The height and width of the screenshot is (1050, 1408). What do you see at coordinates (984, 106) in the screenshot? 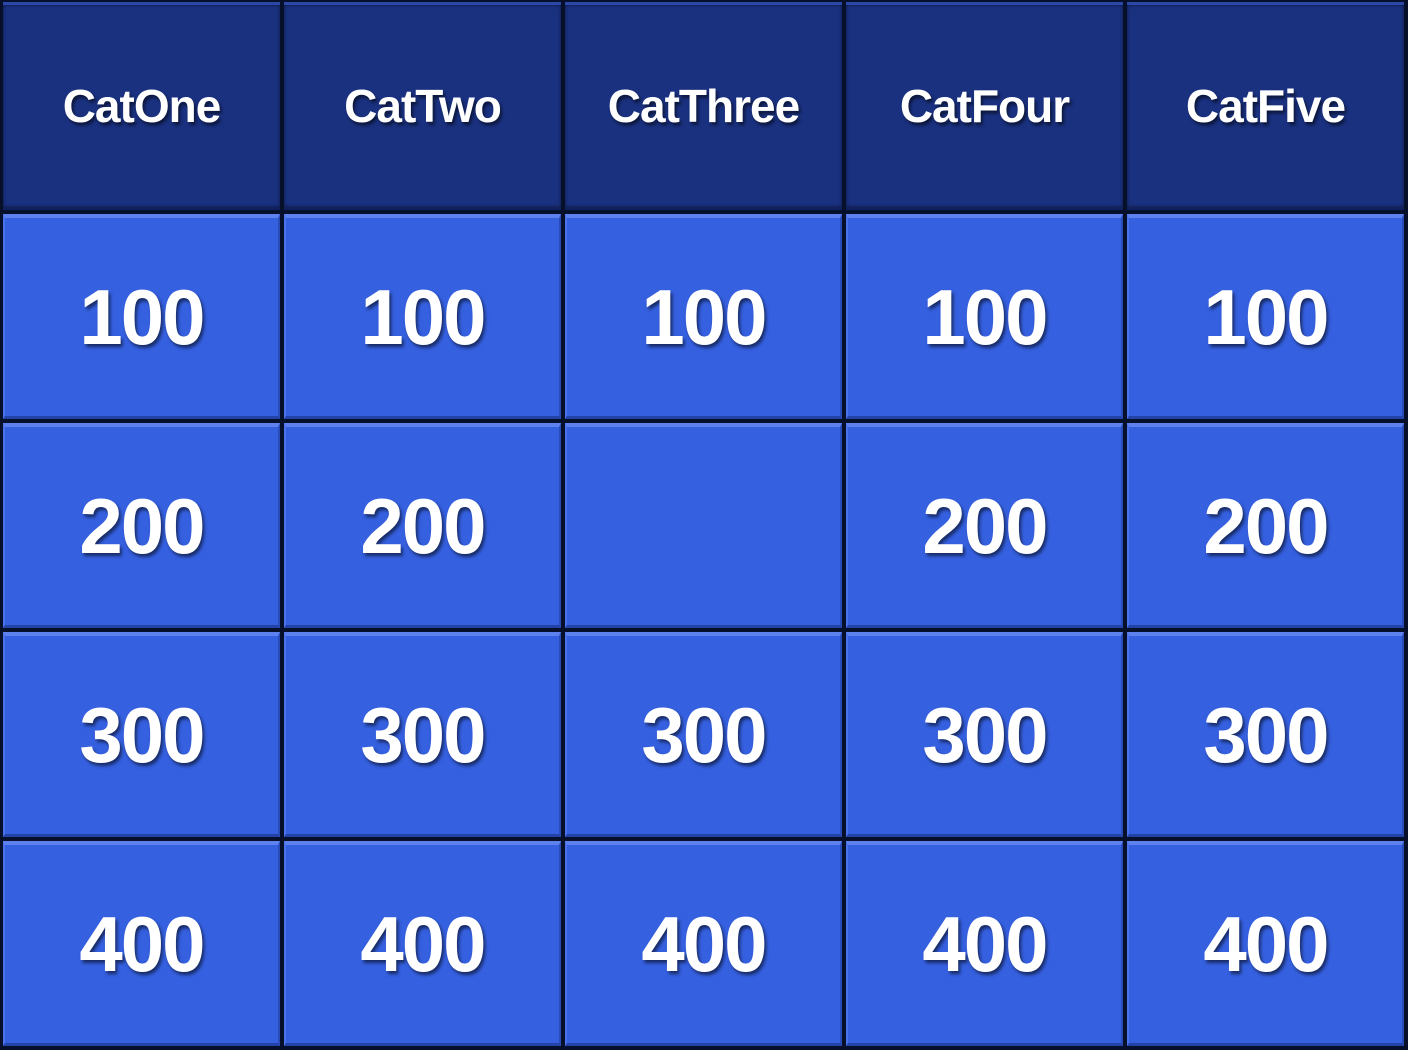
I see `category-header: CatFour` at bounding box center [984, 106].